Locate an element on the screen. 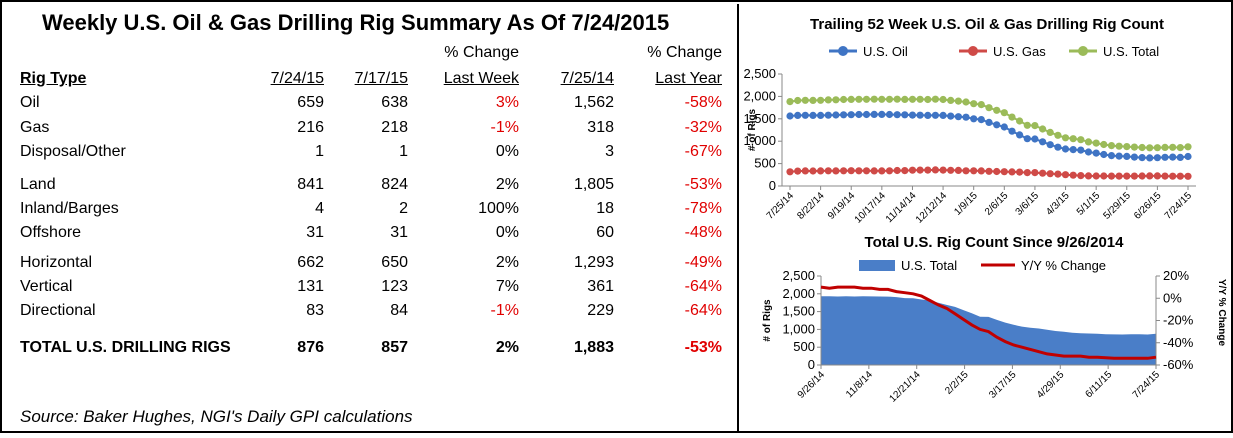 This screenshot has width=1233, height=438. x-tick-label: 3/6/15 is located at coordinates (1028, 204).